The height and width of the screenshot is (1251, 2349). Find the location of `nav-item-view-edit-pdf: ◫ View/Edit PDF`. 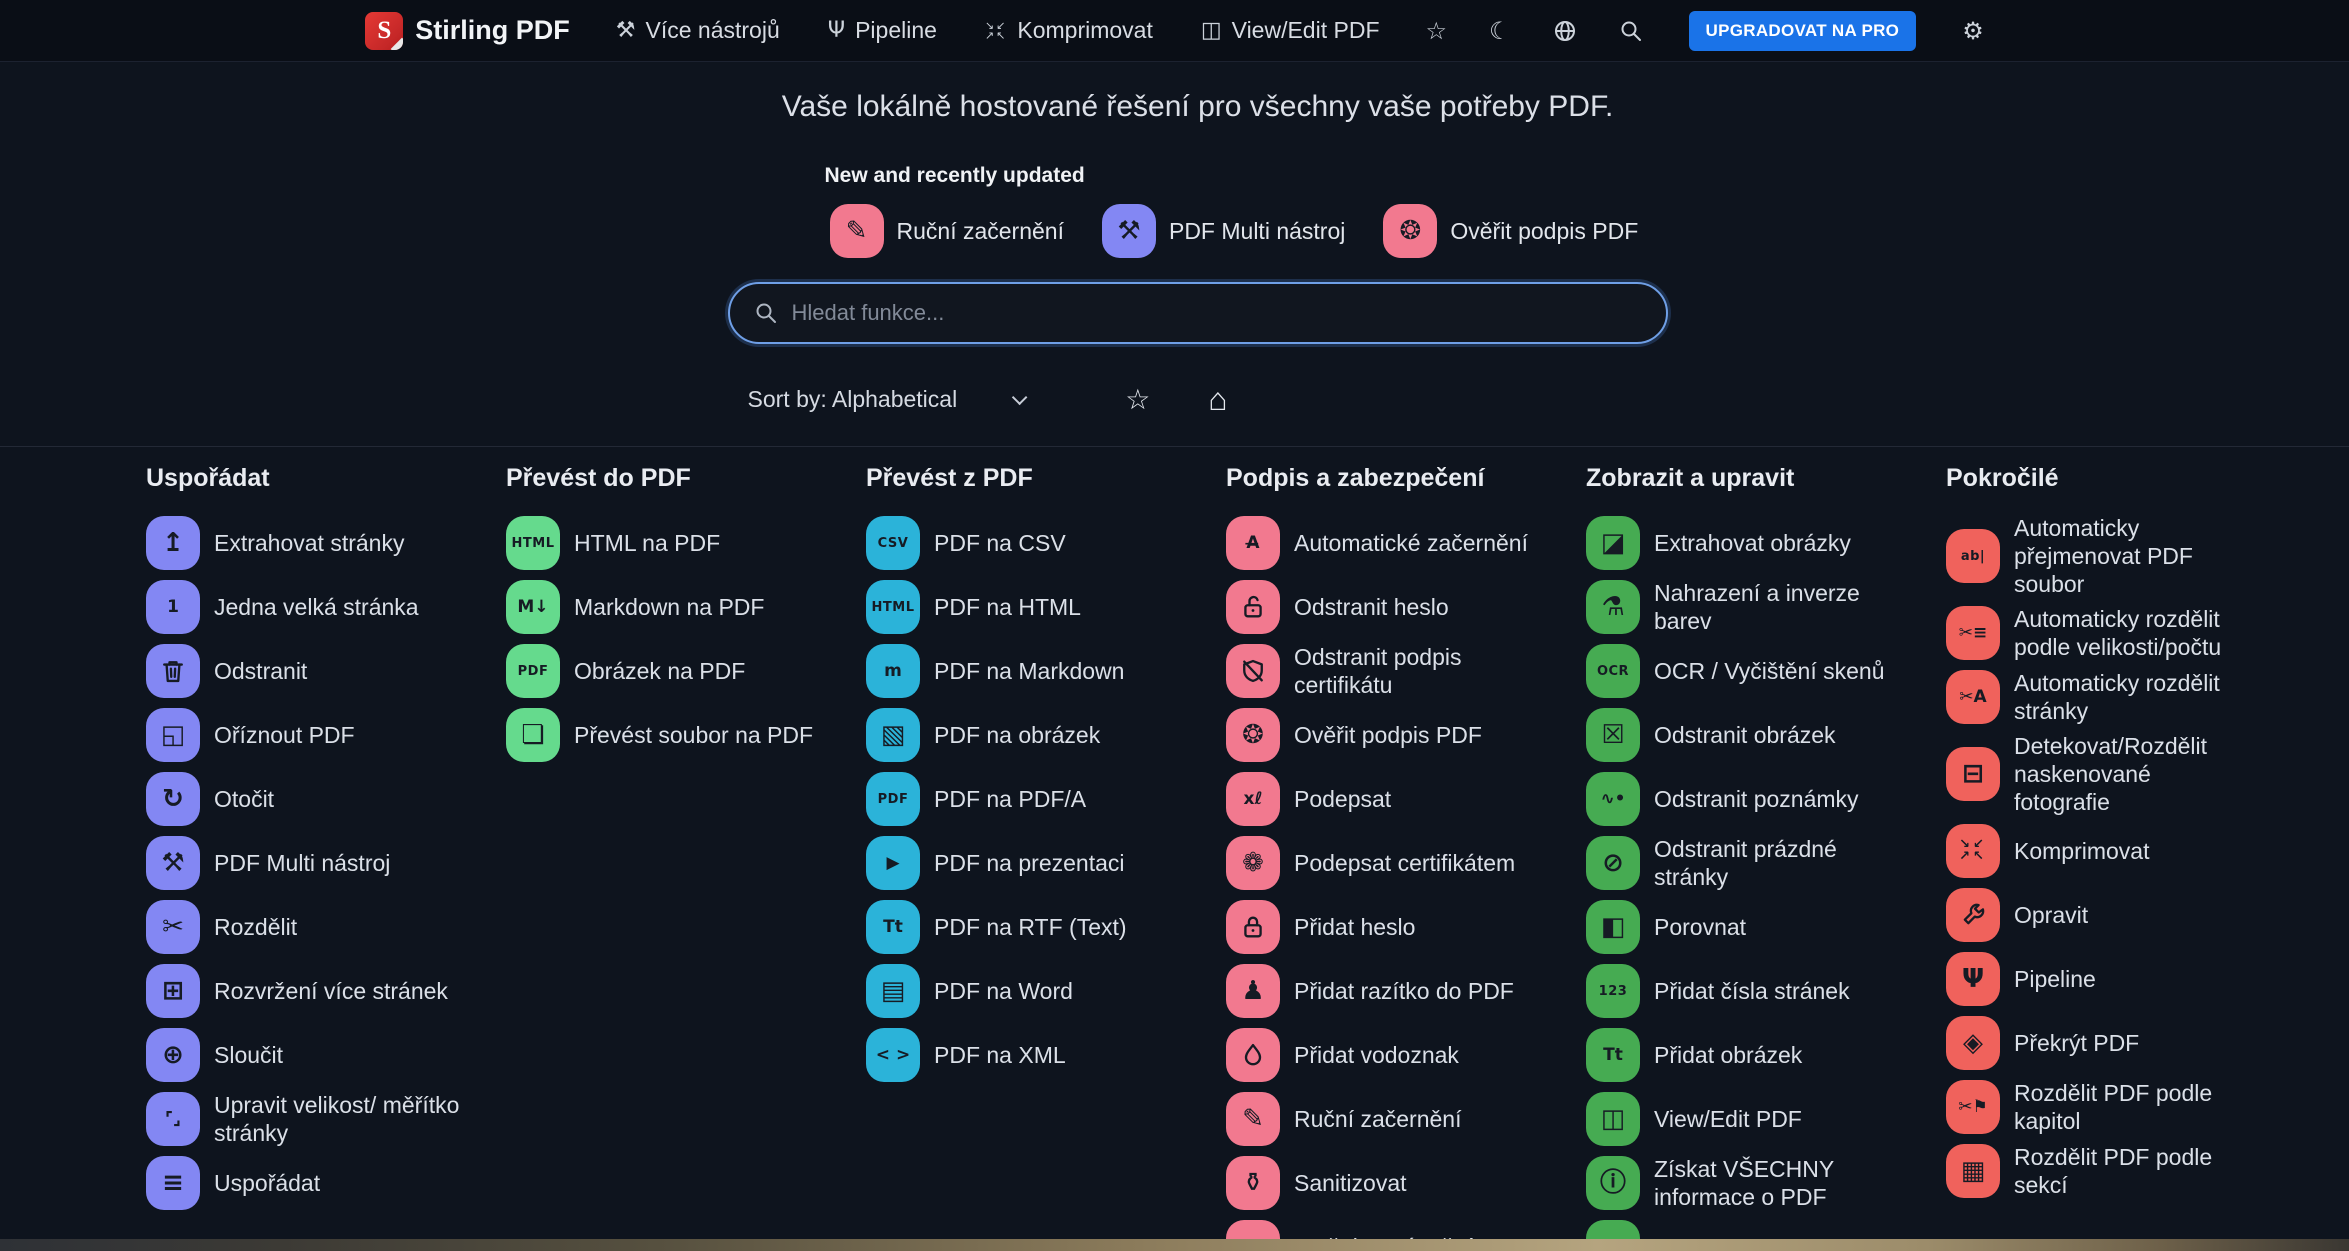

nav-item-view-edit-pdf: ◫ View/Edit PDF is located at coordinates (1290, 30).